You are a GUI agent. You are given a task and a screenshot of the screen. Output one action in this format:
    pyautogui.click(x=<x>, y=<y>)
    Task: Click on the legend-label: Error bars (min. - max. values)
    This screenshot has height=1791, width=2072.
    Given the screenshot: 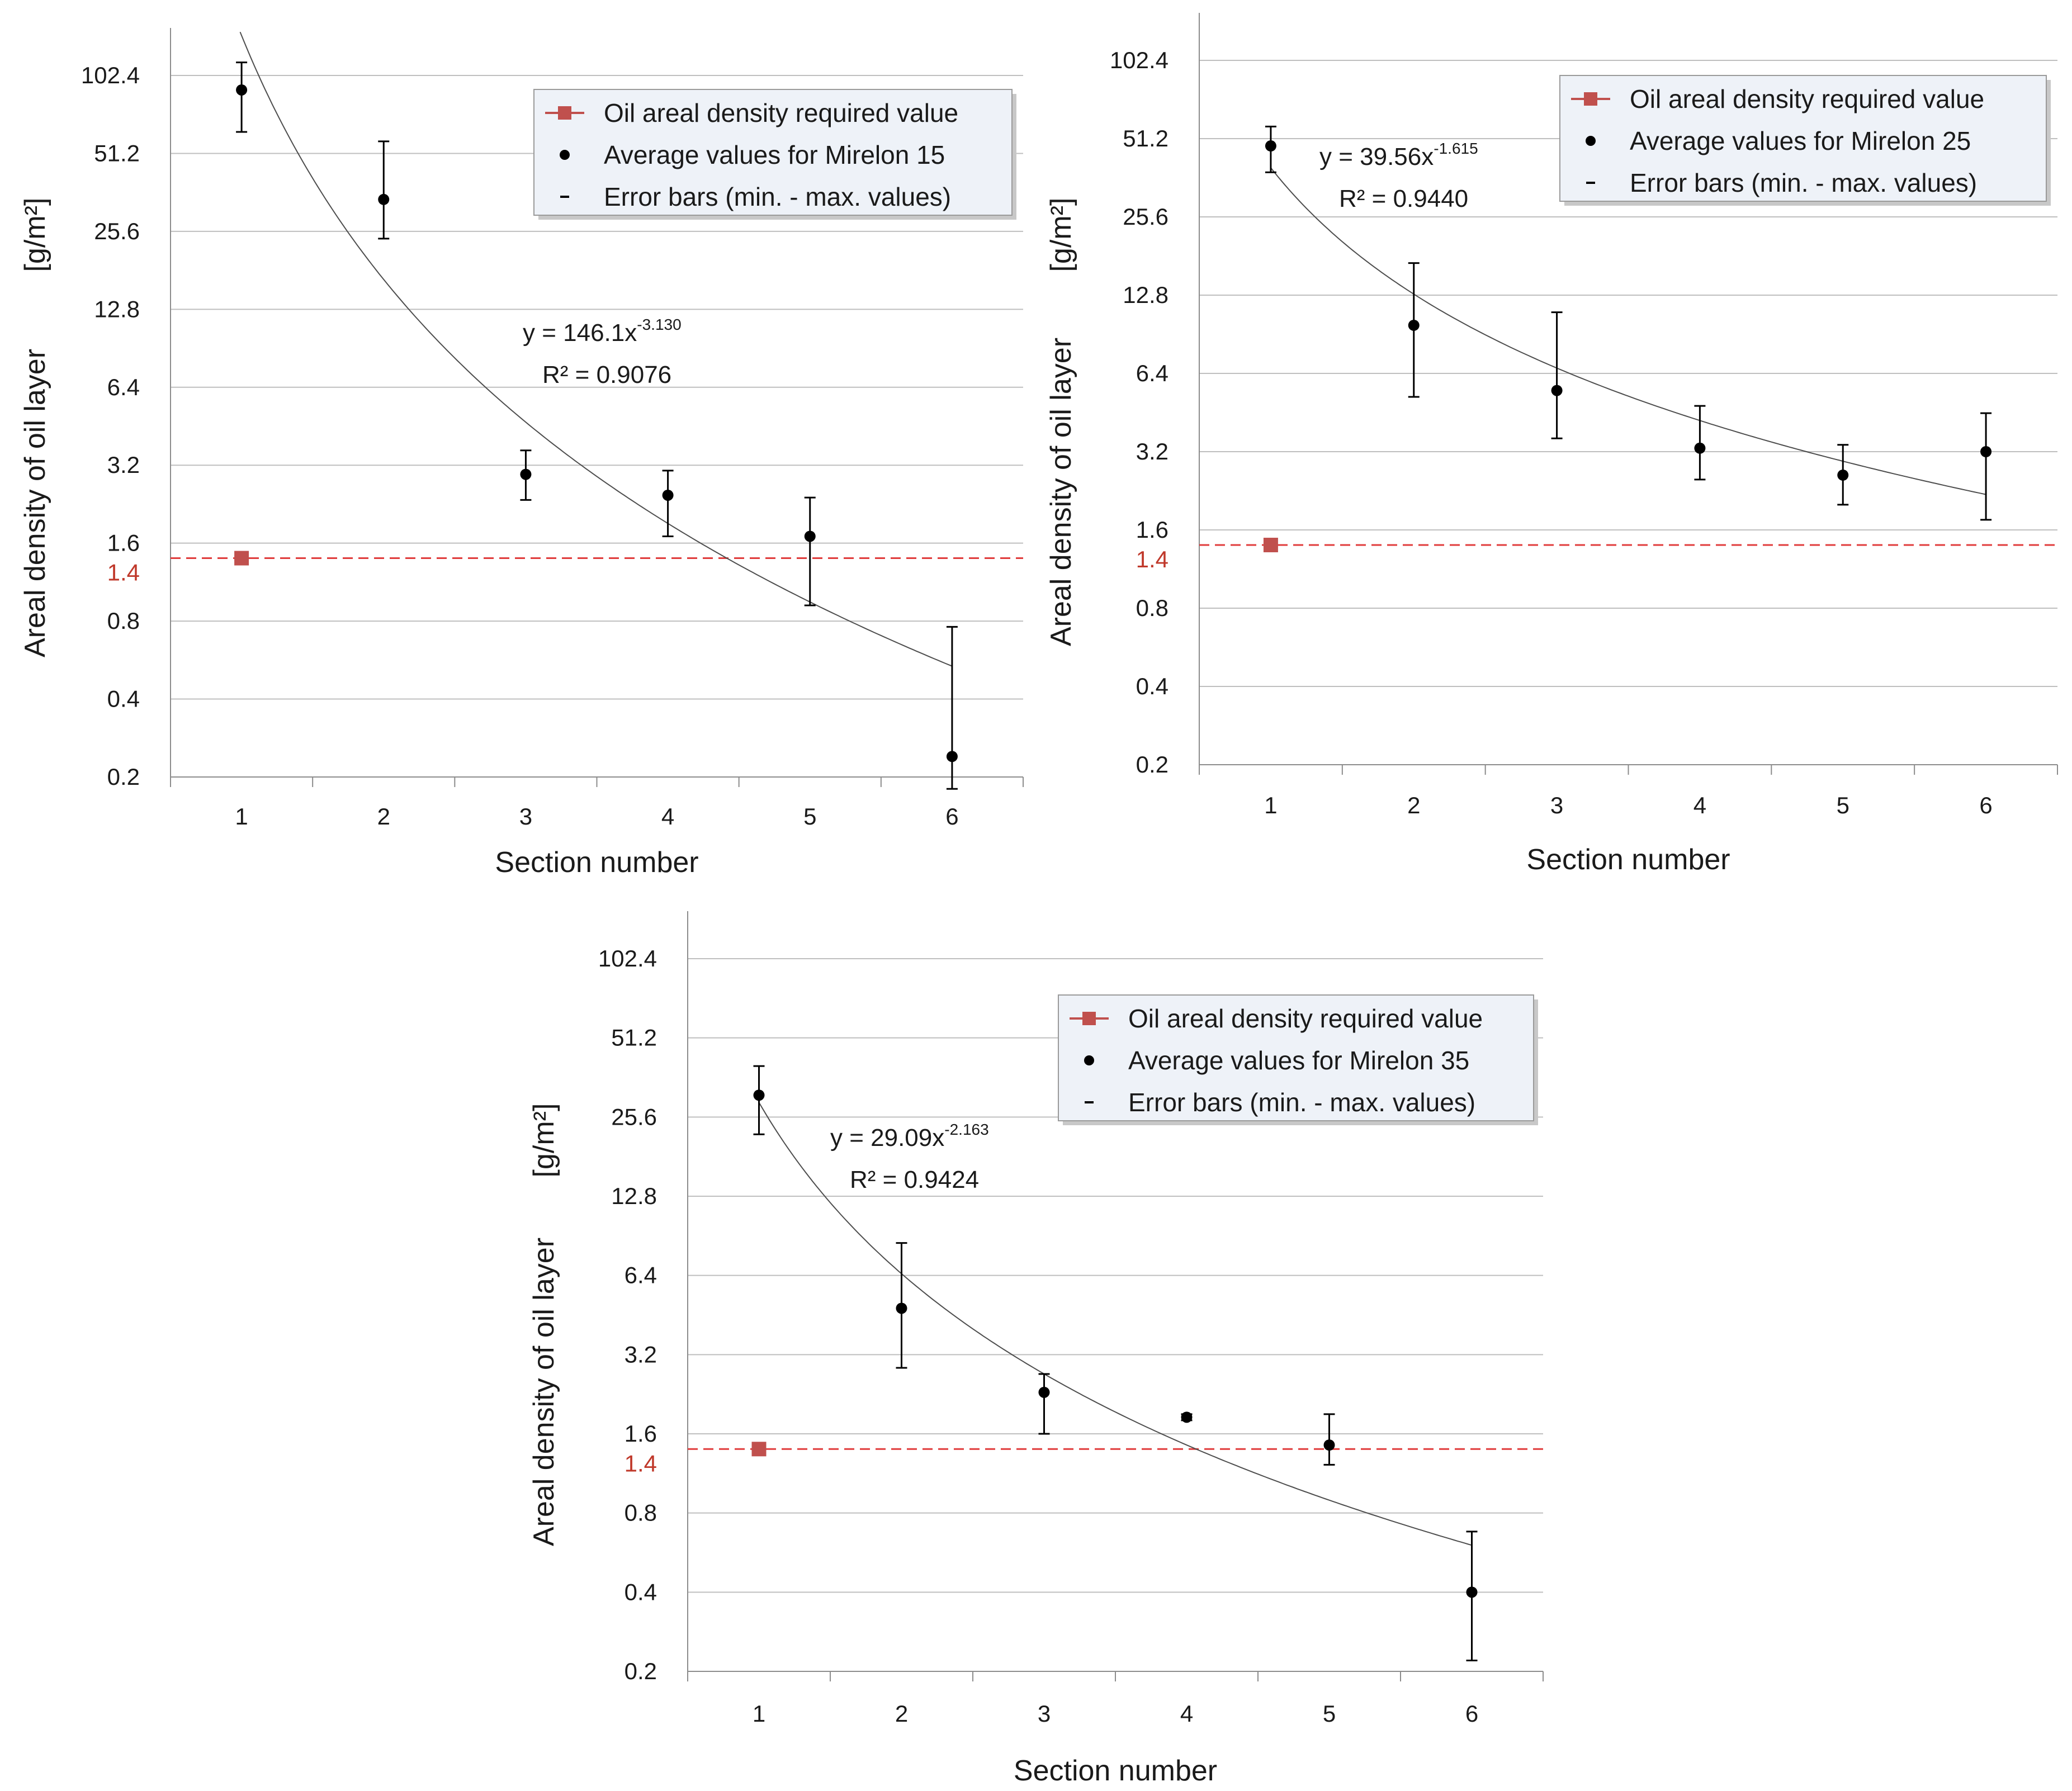 What is the action you would take?
    pyautogui.click(x=1803, y=182)
    